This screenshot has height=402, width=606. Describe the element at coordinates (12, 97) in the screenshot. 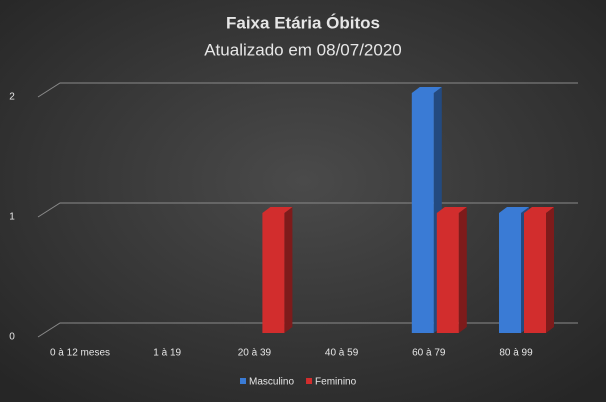

I see `y-tick-label: 2` at that location.